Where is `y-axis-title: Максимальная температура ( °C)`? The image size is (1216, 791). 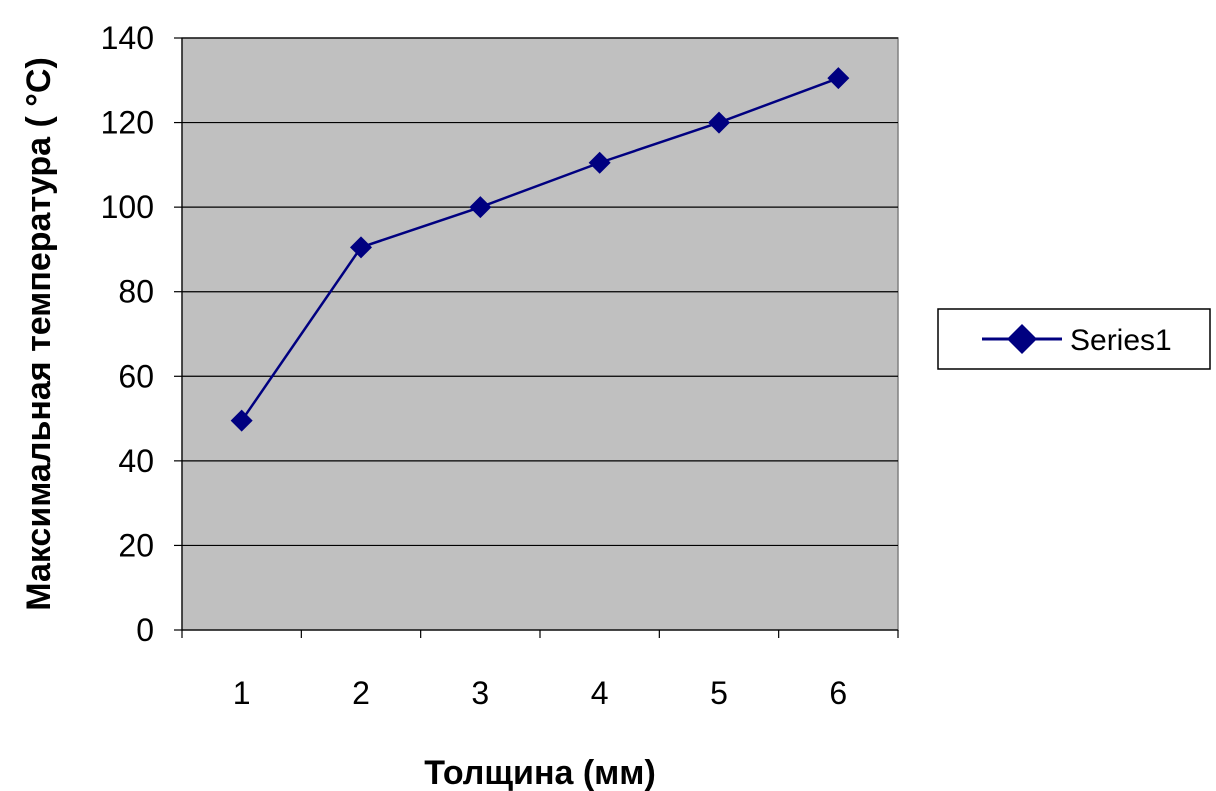 y-axis-title: Максимальная температура ( °C) is located at coordinates (39, 334).